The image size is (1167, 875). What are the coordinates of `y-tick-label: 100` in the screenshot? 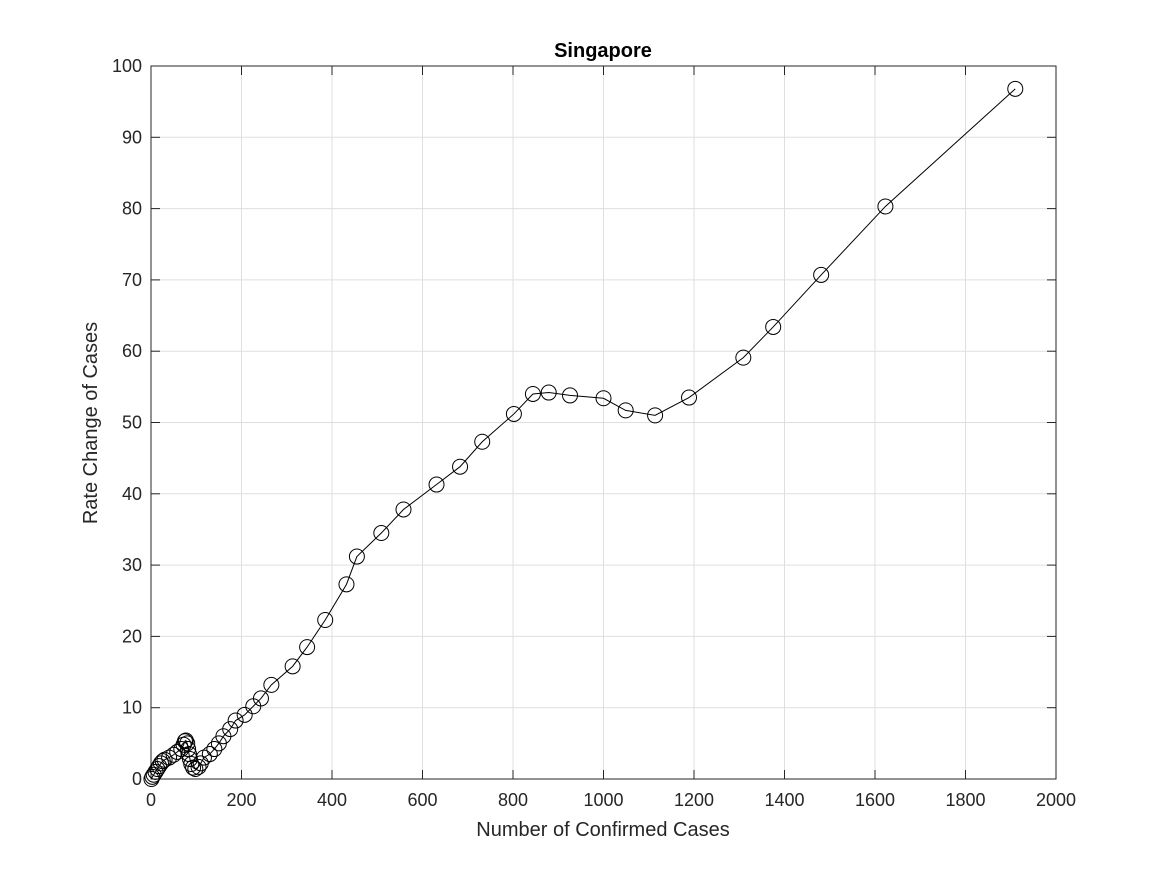 It's located at (127, 66).